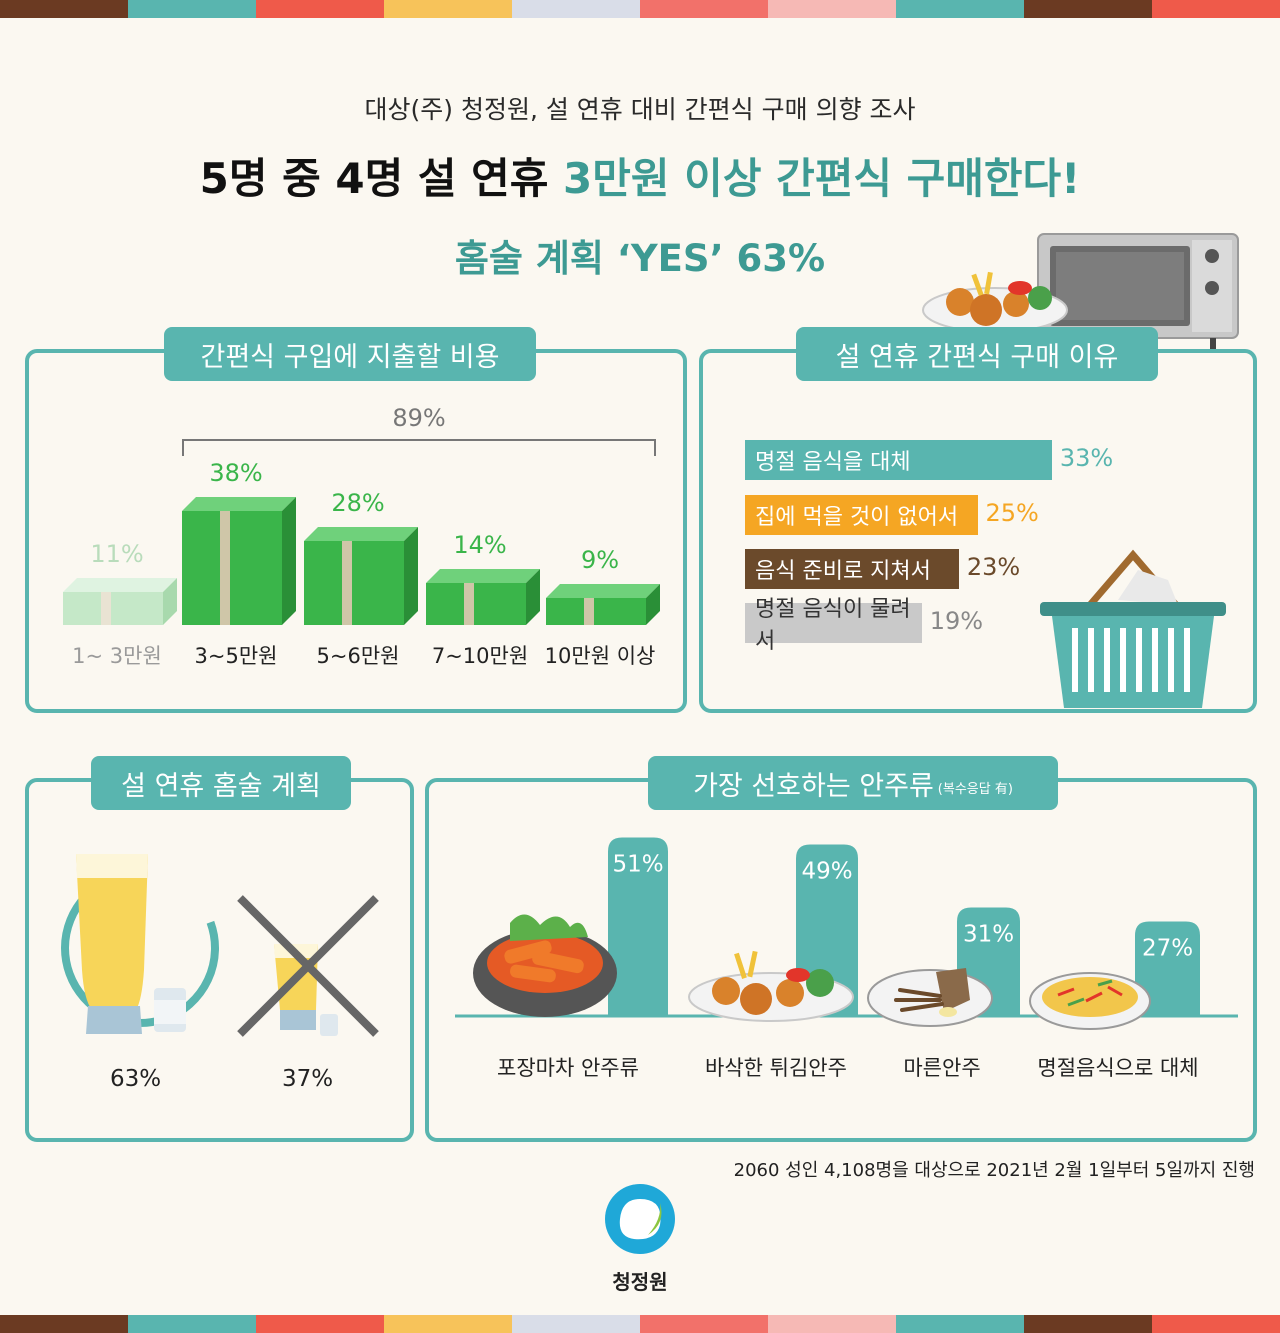 This screenshot has width=1280, height=1333. I want to click on page-headline: 5명 중 4명 설 연휴 3만원 이상 간편식 구매한다!, so click(640, 175).